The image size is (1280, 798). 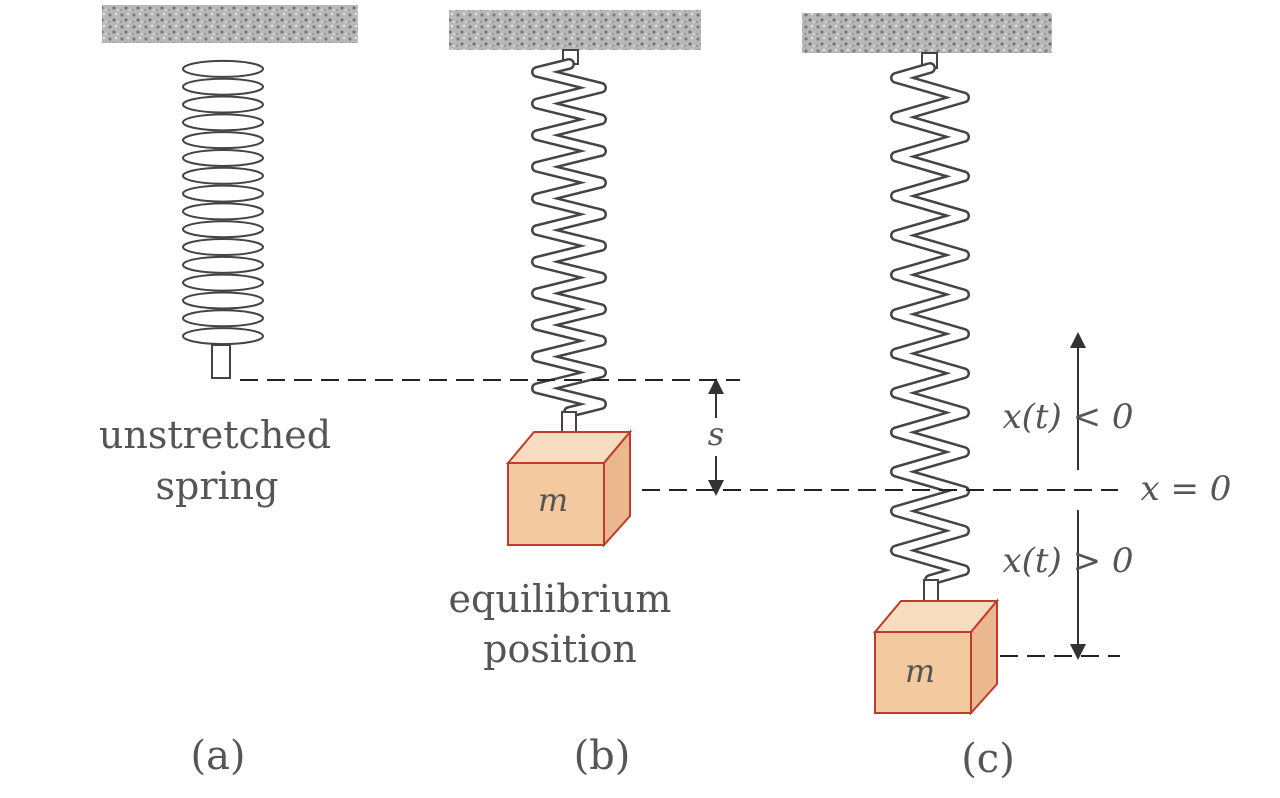 What do you see at coordinates (230, 24) in the screenshot?
I see `ceiling-a` at bounding box center [230, 24].